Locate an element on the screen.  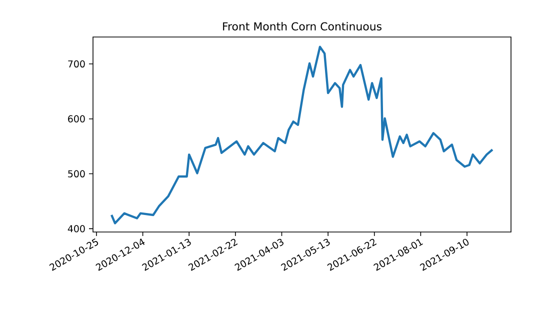
chart-title: Front Month Corn Continuous is located at coordinates (302, 26).